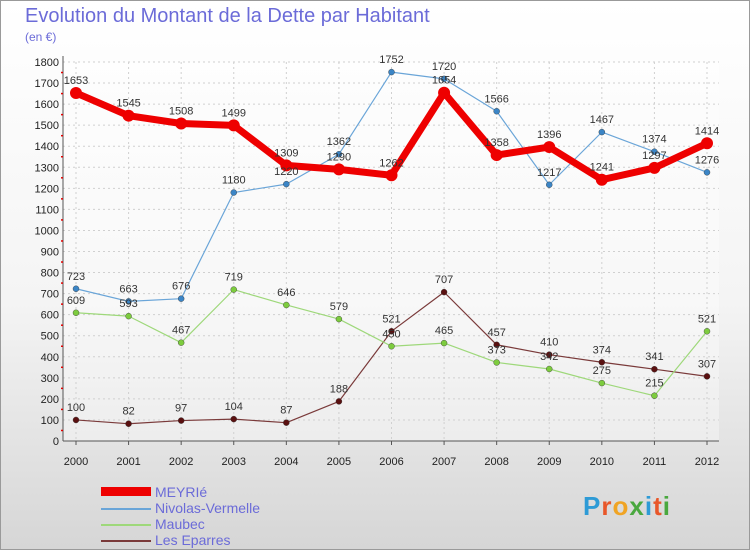 Image resolution: width=750 pixels, height=551 pixels. I want to click on logo-letter: x, so click(637, 506).